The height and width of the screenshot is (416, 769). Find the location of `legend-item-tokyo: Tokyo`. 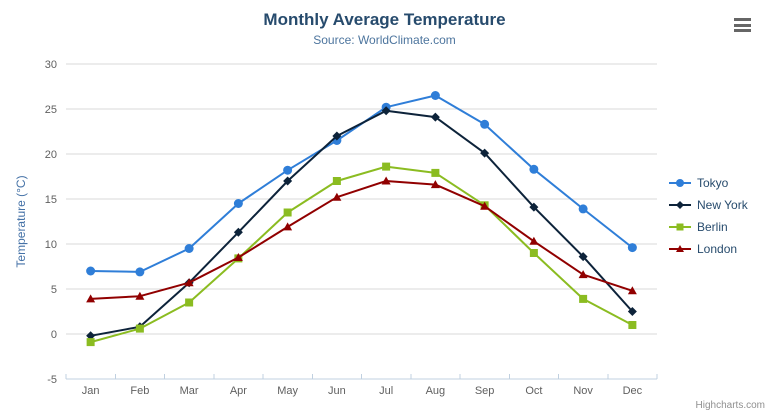

legend-item-tokyo: Tokyo is located at coordinates (708, 183).